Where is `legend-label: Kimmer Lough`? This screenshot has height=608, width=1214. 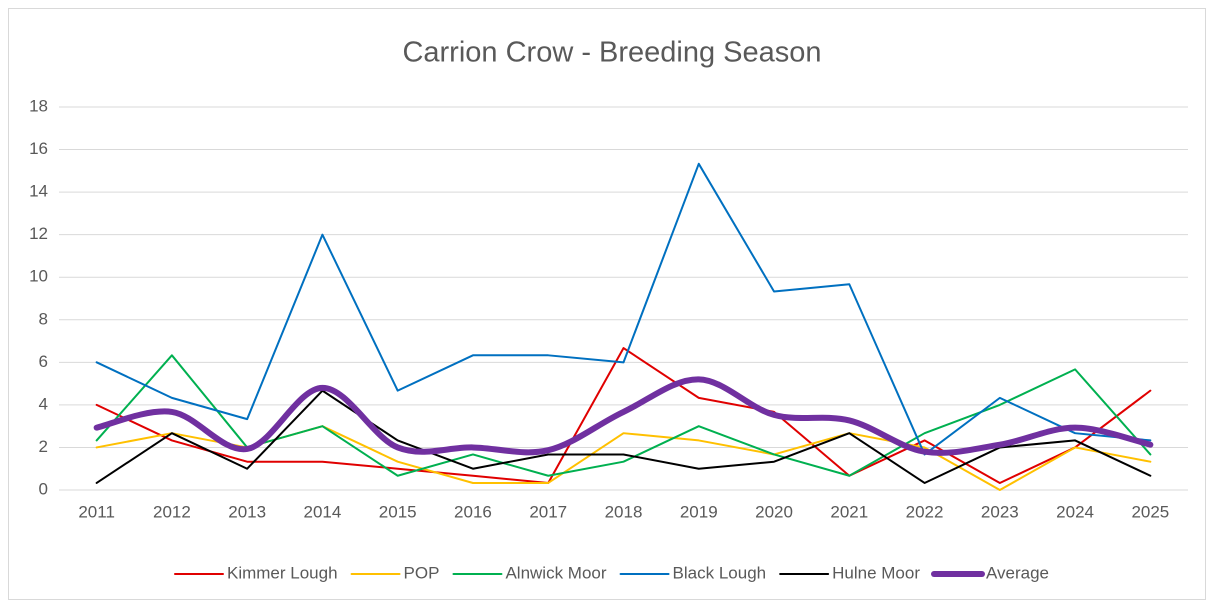
legend-label: Kimmer Lough is located at coordinates (282, 572).